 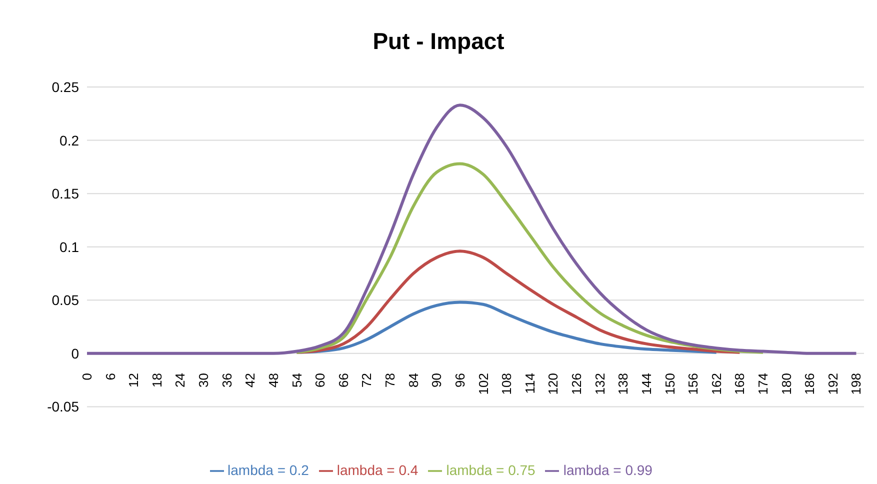 What do you see at coordinates (66, 86) in the screenshot?
I see `y-tick-label: 0.25` at bounding box center [66, 86].